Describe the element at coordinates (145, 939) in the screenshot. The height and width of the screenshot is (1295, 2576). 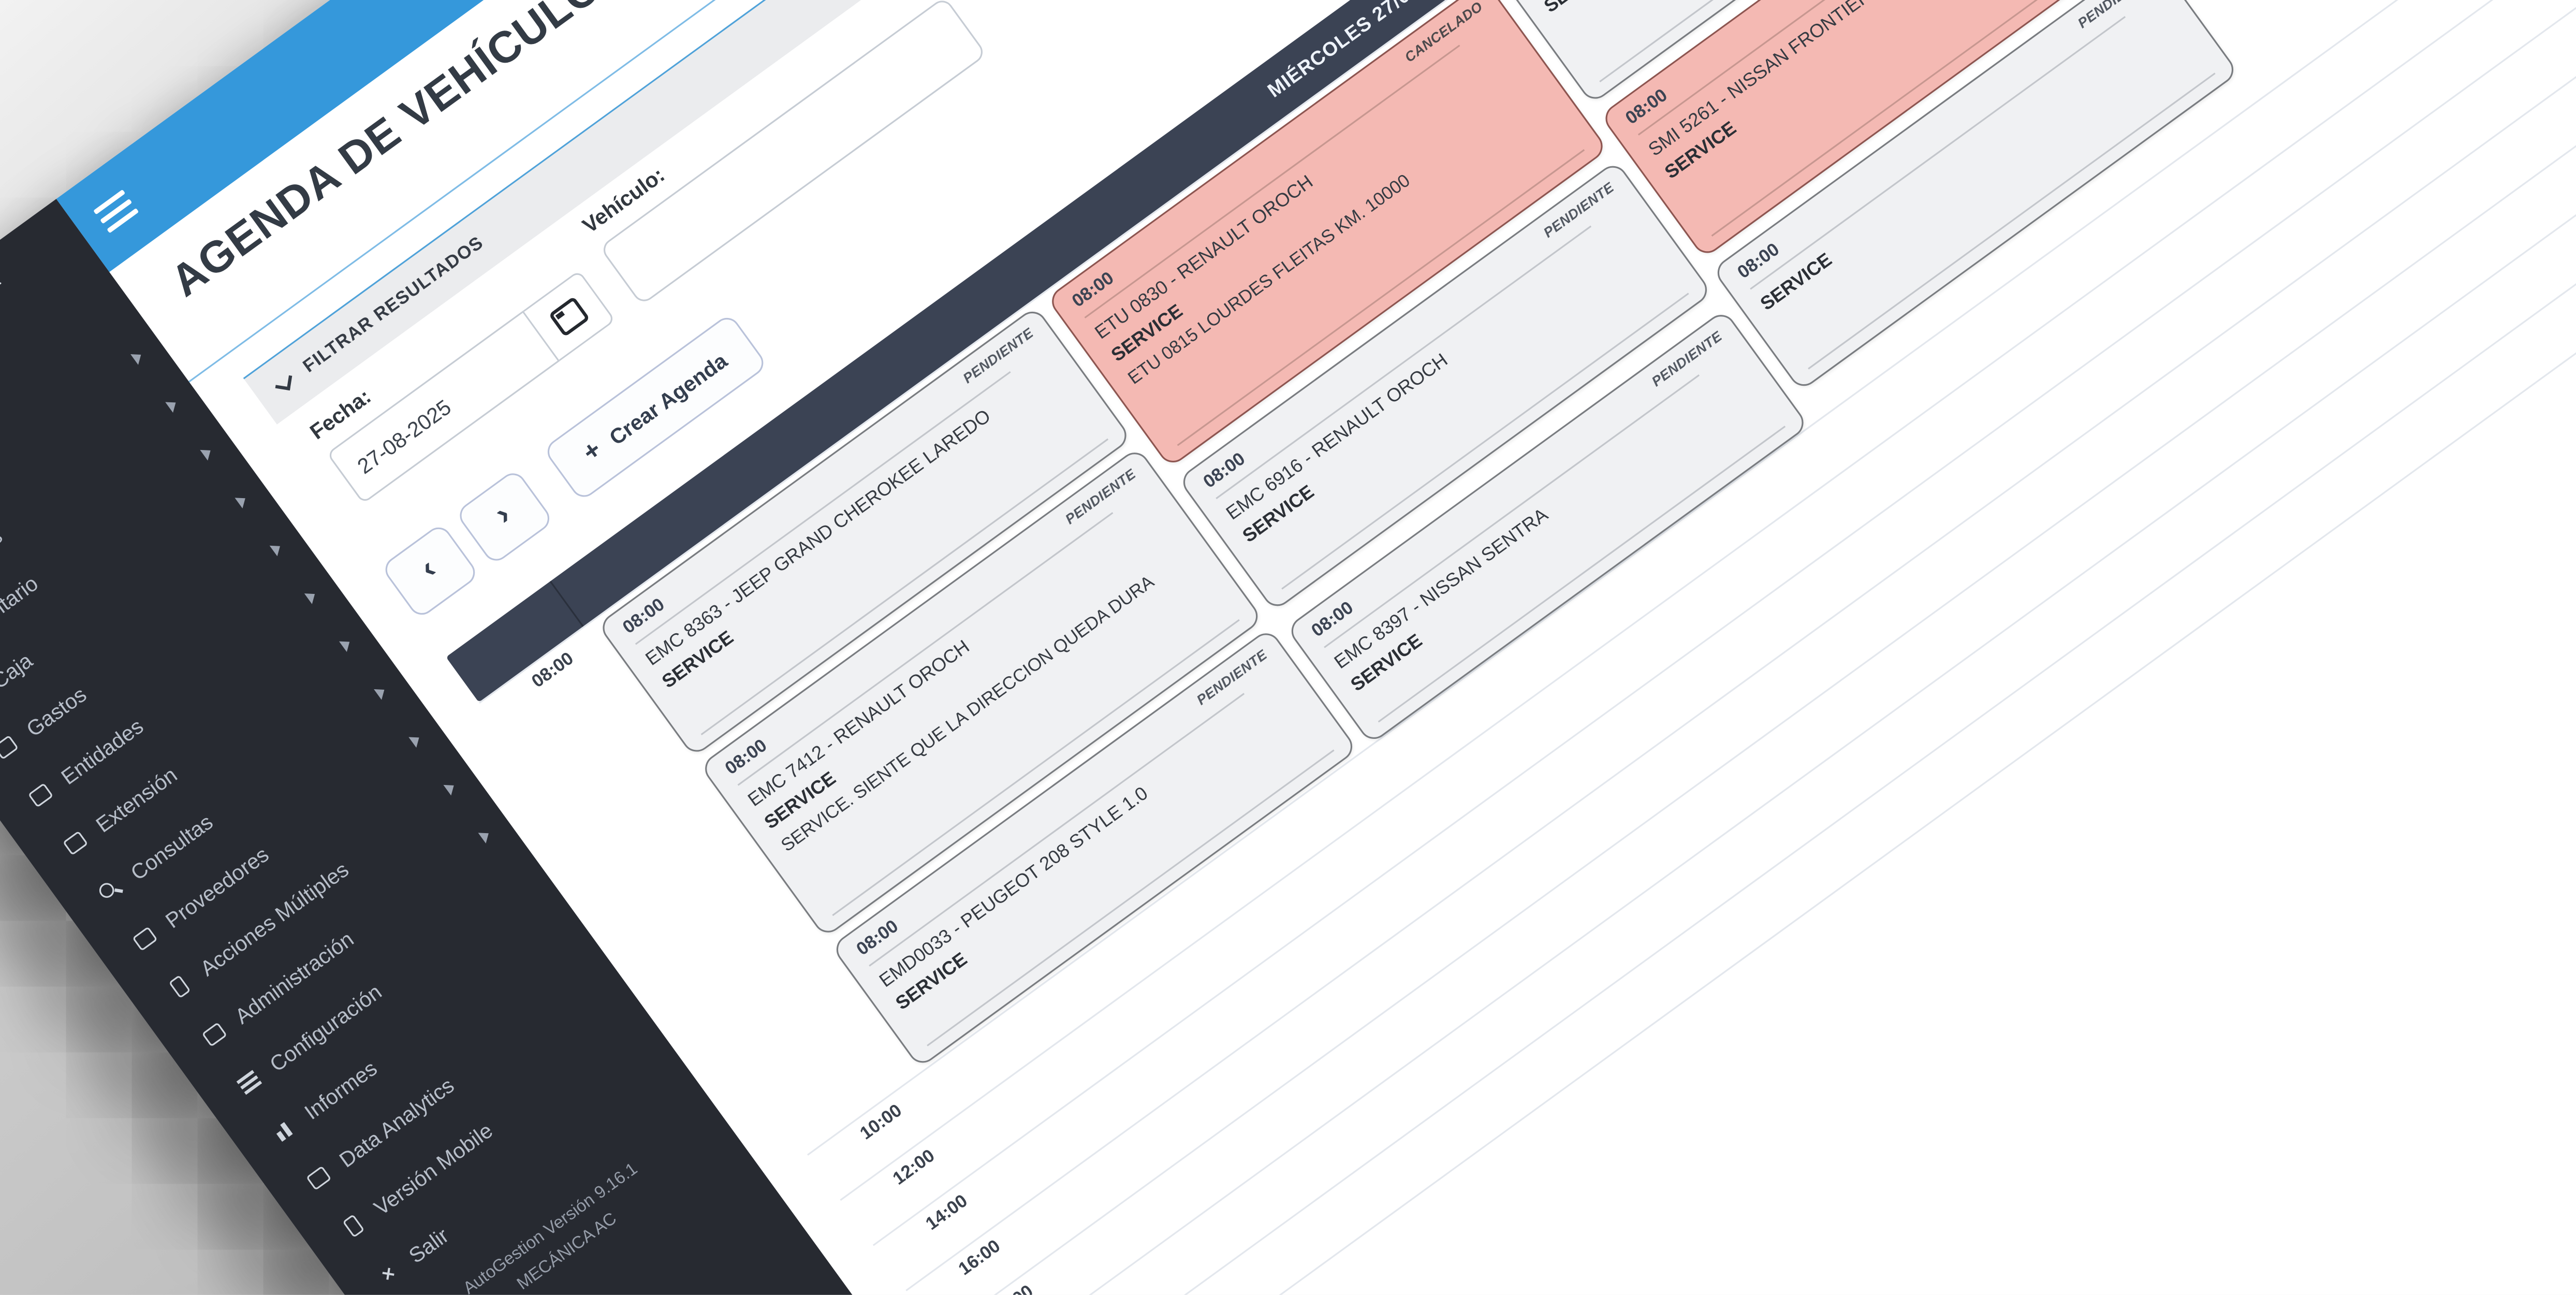
I see `truck-icon` at that location.